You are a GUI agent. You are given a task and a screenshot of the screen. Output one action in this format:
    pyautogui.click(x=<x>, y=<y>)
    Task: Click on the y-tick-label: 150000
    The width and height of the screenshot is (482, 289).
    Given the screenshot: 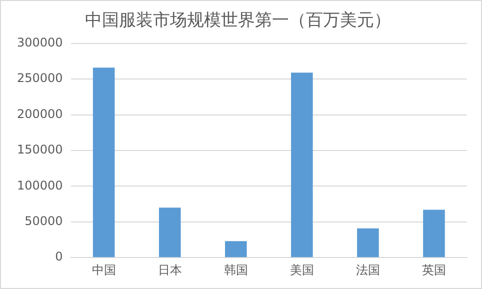 What is the action you would take?
    pyautogui.click(x=39, y=149)
    